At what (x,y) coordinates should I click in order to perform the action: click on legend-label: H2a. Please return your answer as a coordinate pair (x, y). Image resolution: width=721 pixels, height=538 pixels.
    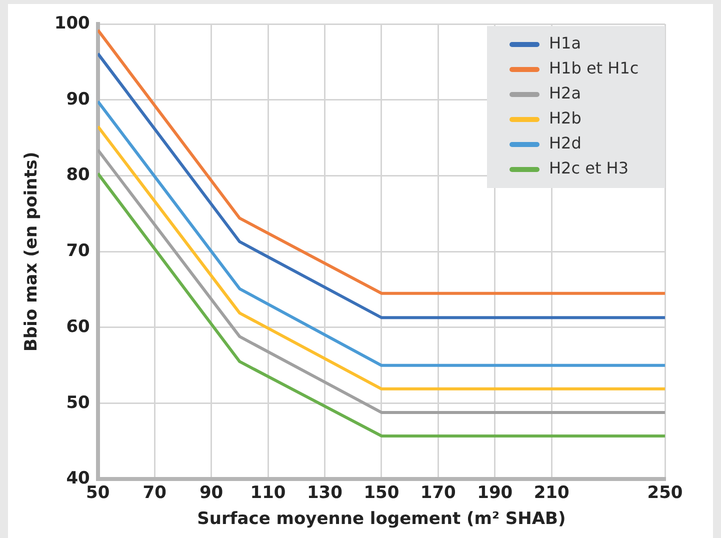
    Looking at the image, I should click on (565, 93).